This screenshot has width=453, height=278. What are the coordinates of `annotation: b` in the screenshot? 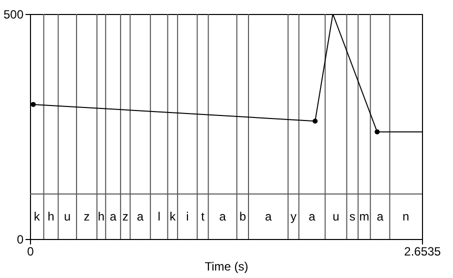 It's located at (242, 217).